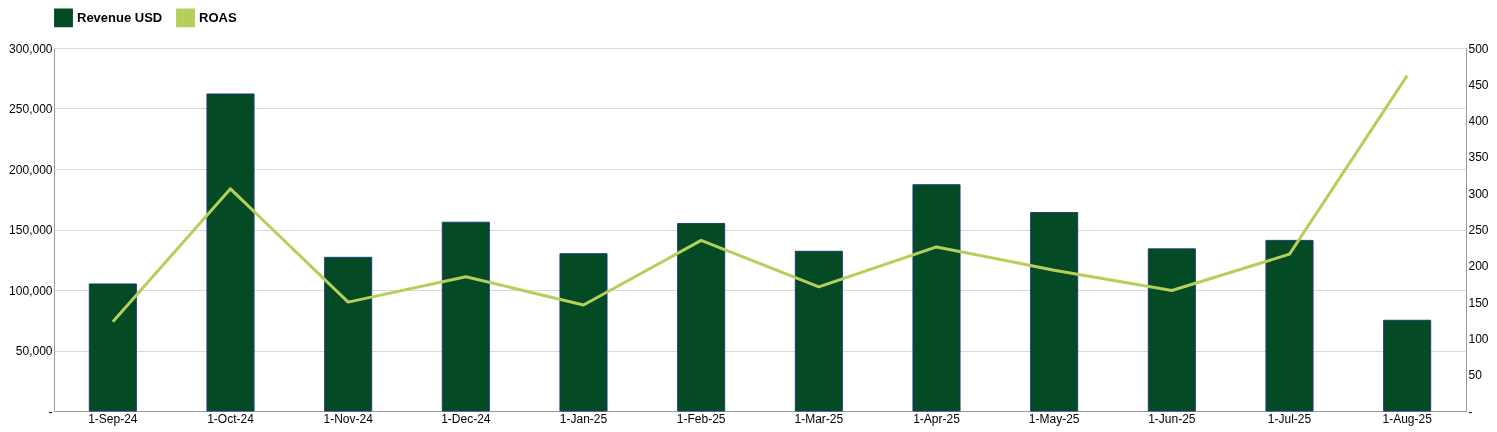 The width and height of the screenshot is (1497, 432). What do you see at coordinates (1407, 418) in the screenshot?
I see `x-tick-label: 1-Aug-25` at bounding box center [1407, 418].